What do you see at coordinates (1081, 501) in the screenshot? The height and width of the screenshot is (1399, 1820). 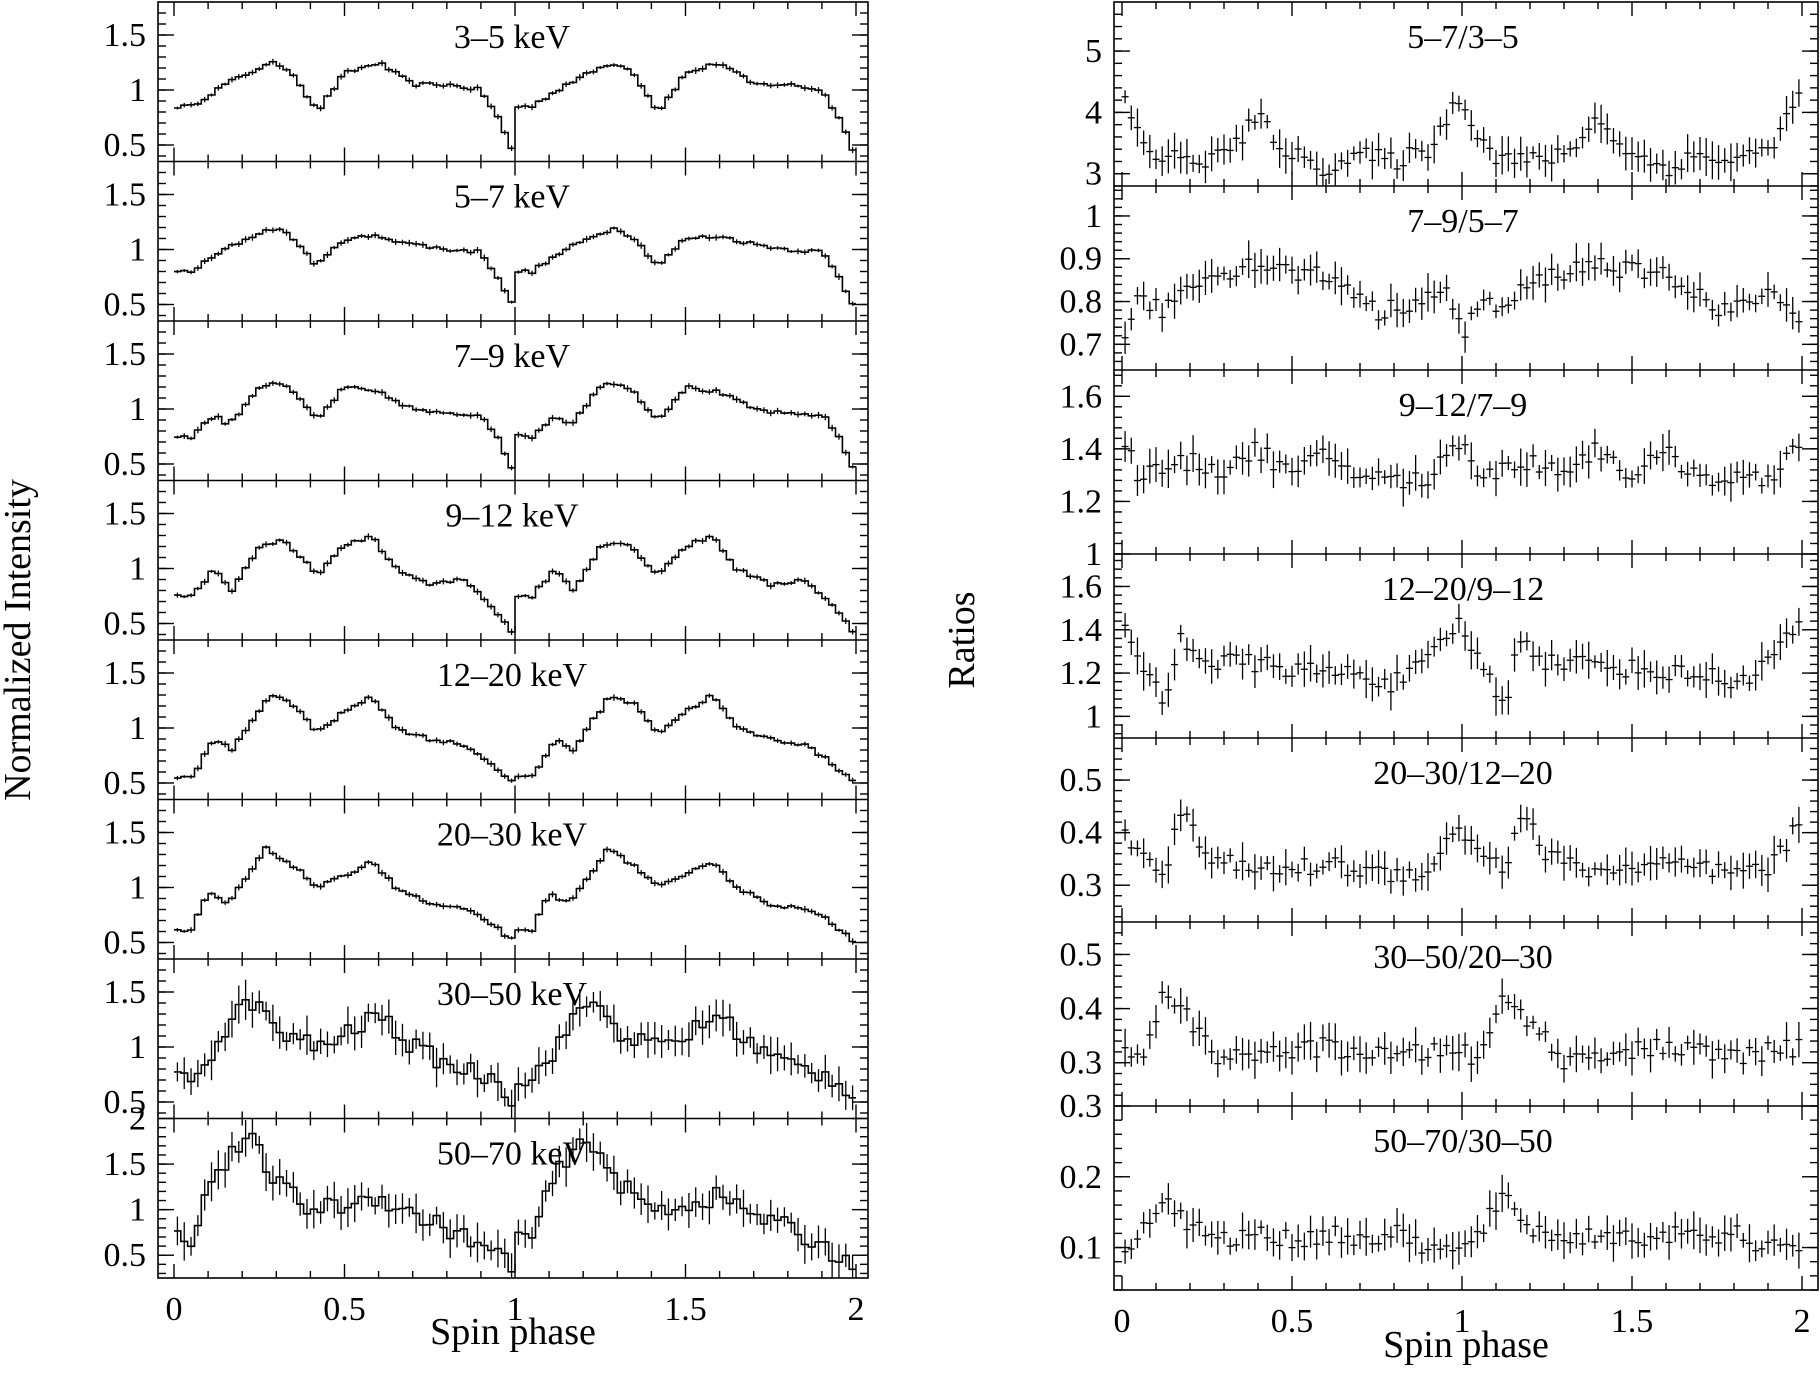 I see `y-tick-label: 1.2` at bounding box center [1081, 501].